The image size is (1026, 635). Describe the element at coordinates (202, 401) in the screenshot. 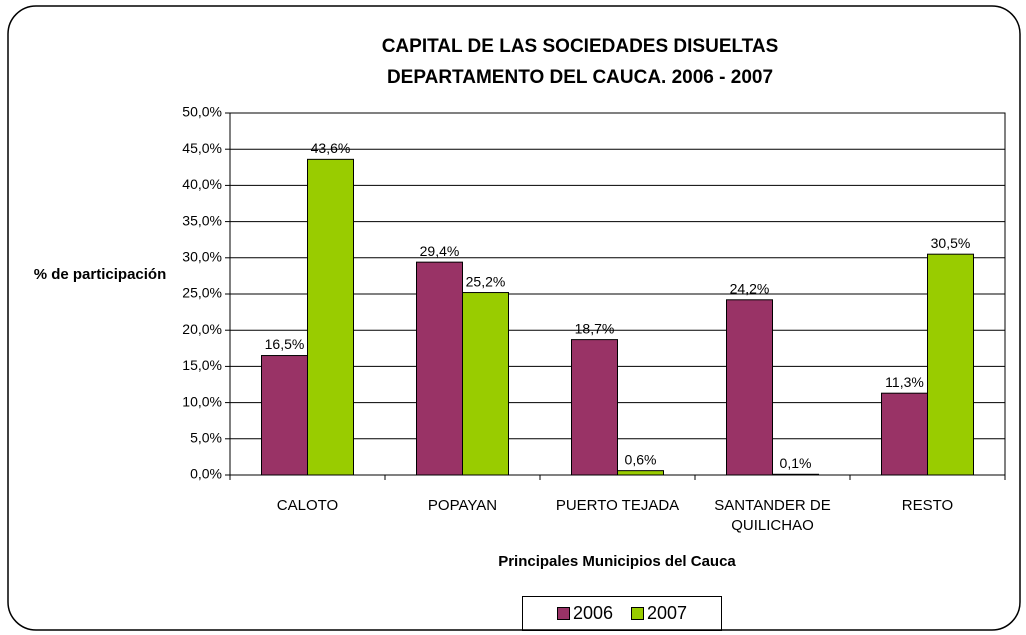

I see `y-tick-label: 10,0%` at that location.